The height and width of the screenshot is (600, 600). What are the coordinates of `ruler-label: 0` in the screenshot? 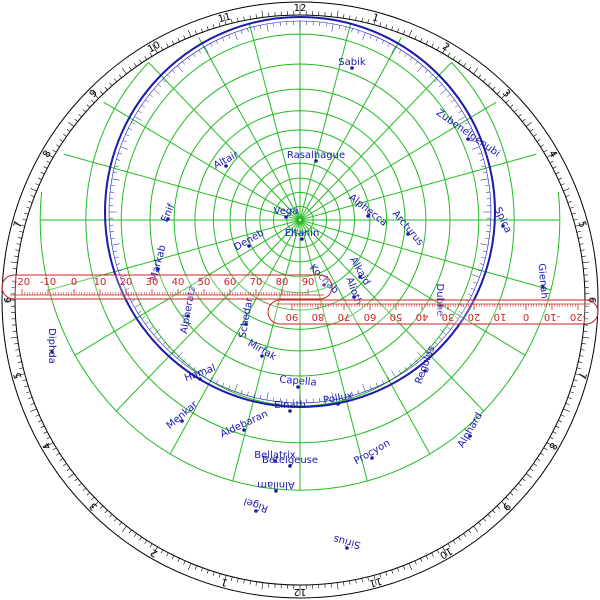 It's located at (526, 316).